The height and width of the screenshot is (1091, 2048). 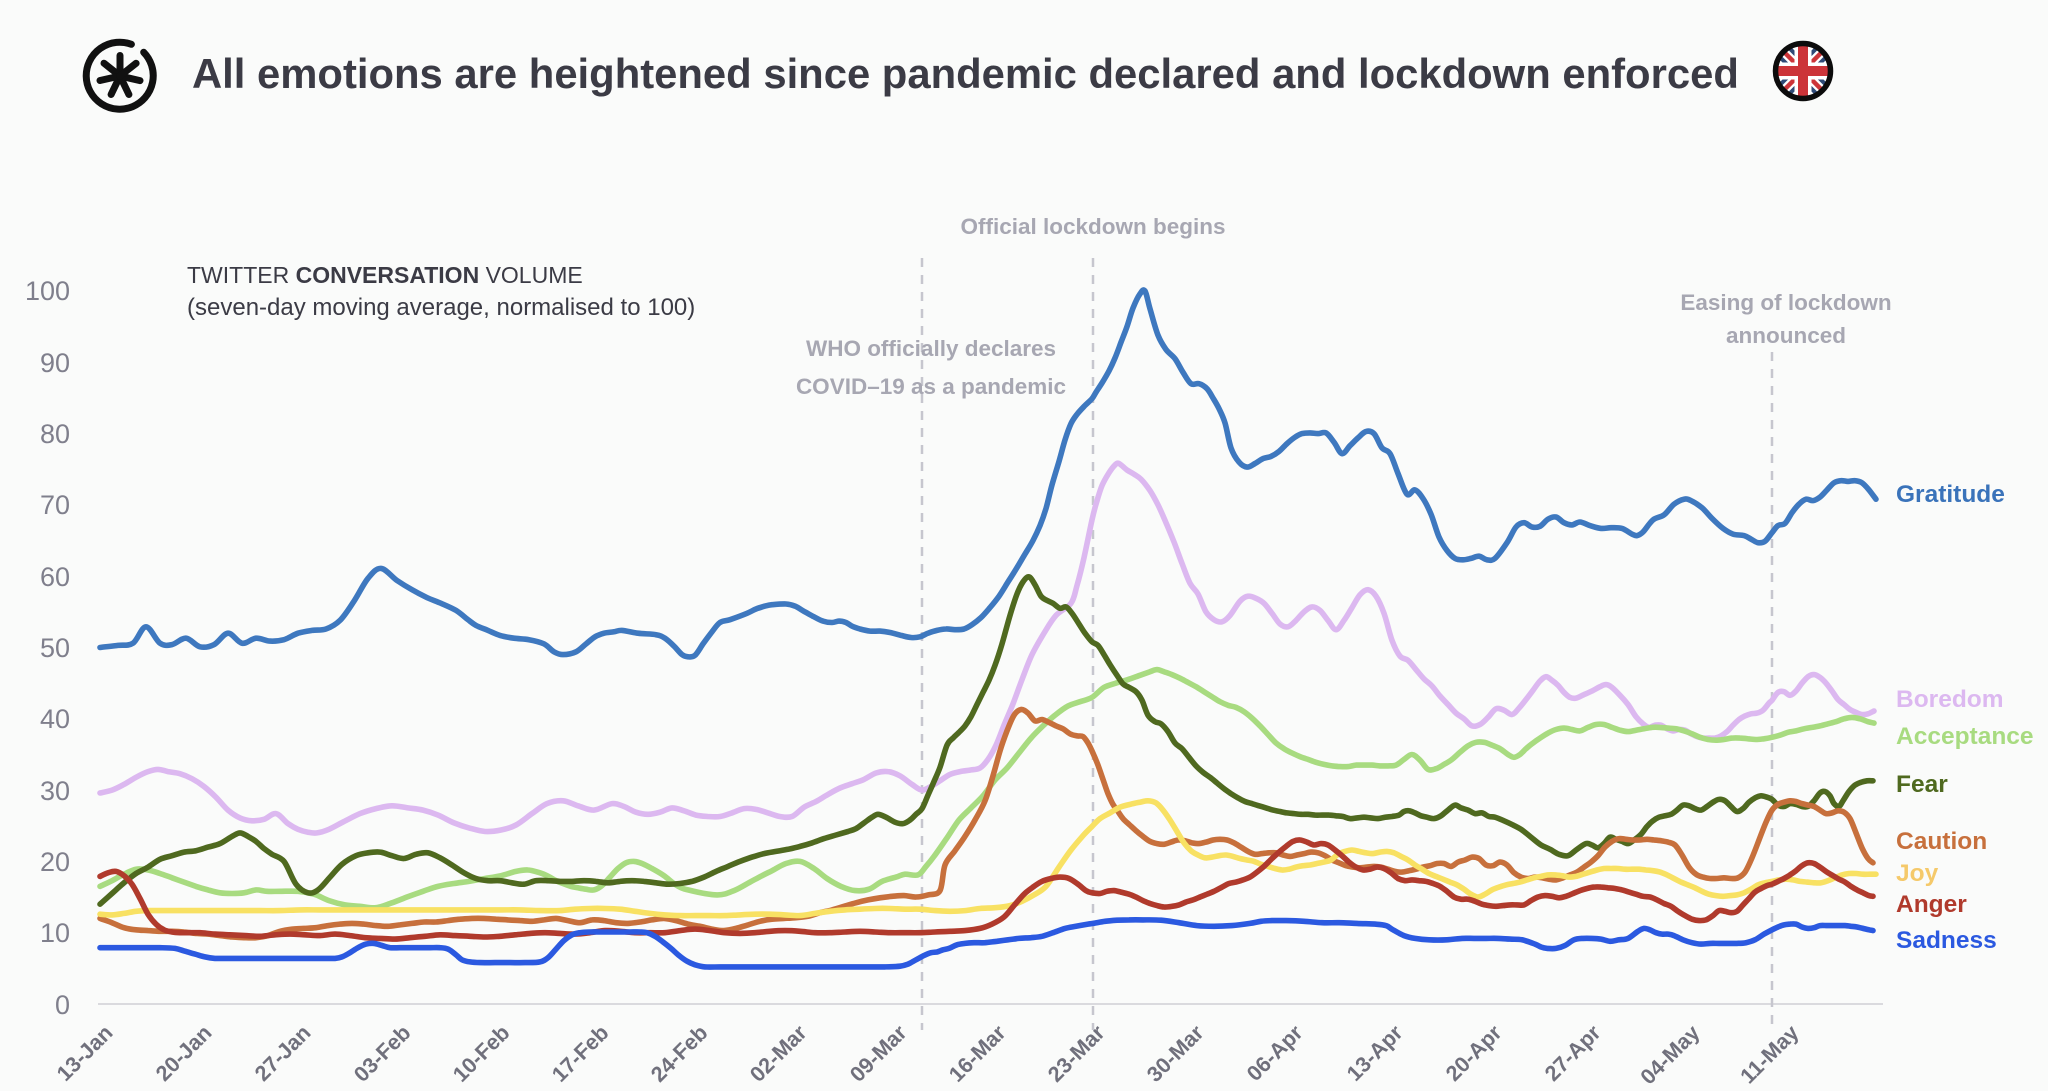 I want to click on svg-text: 90, so click(x=55, y=363).